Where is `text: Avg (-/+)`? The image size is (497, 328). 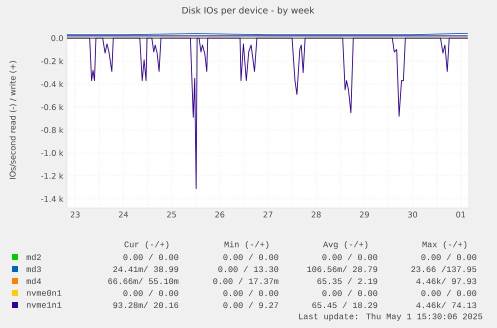 text: Avg (-/+) is located at coordinates (345, 245).